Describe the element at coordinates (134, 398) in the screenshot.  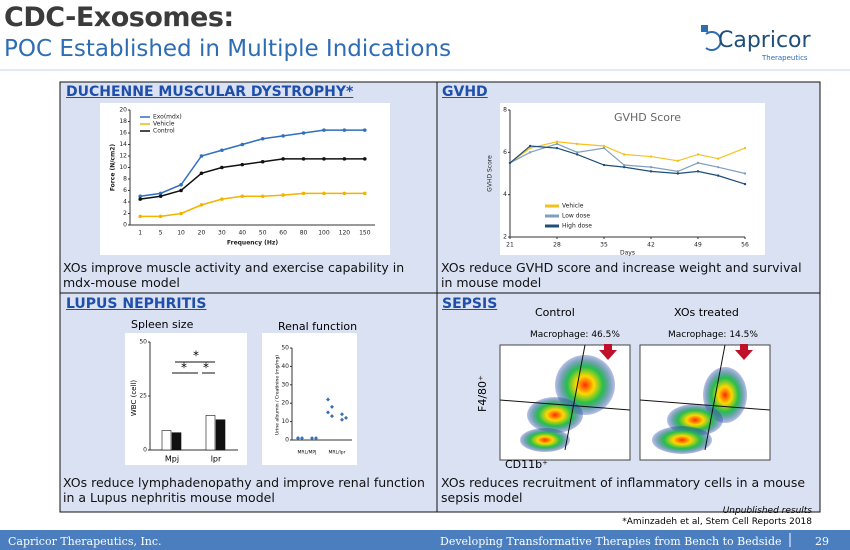
I see `axis-label: WBC (cell)` at that location.